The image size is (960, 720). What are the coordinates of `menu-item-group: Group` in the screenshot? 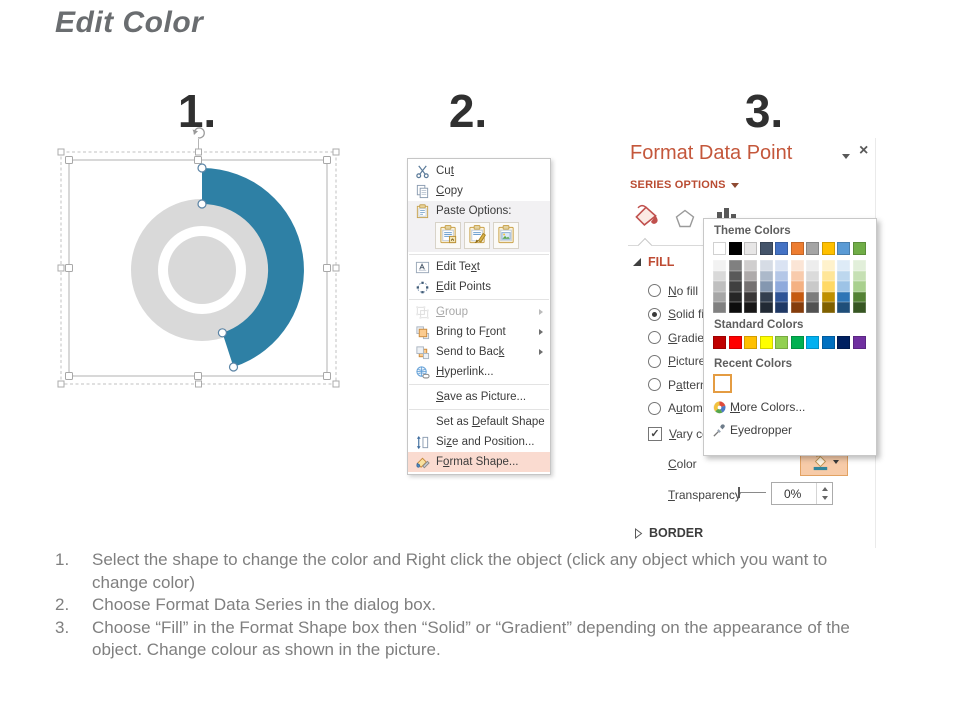 It's located at (479, 312).